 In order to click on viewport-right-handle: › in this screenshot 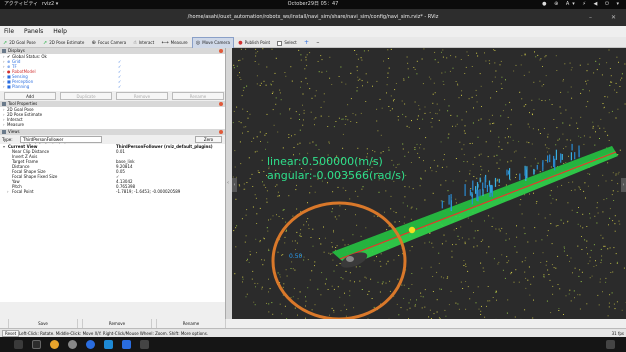, I will do `click(623, 185)`.